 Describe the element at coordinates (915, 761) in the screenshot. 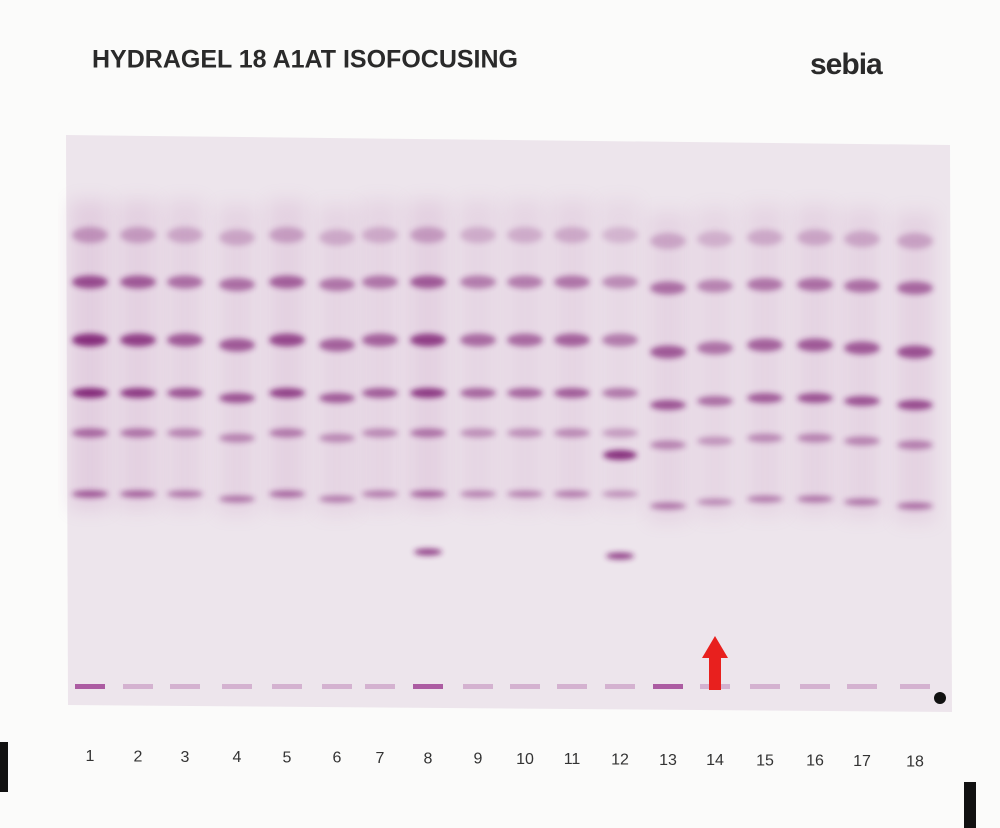

I see `lane-label: 18` at that location.